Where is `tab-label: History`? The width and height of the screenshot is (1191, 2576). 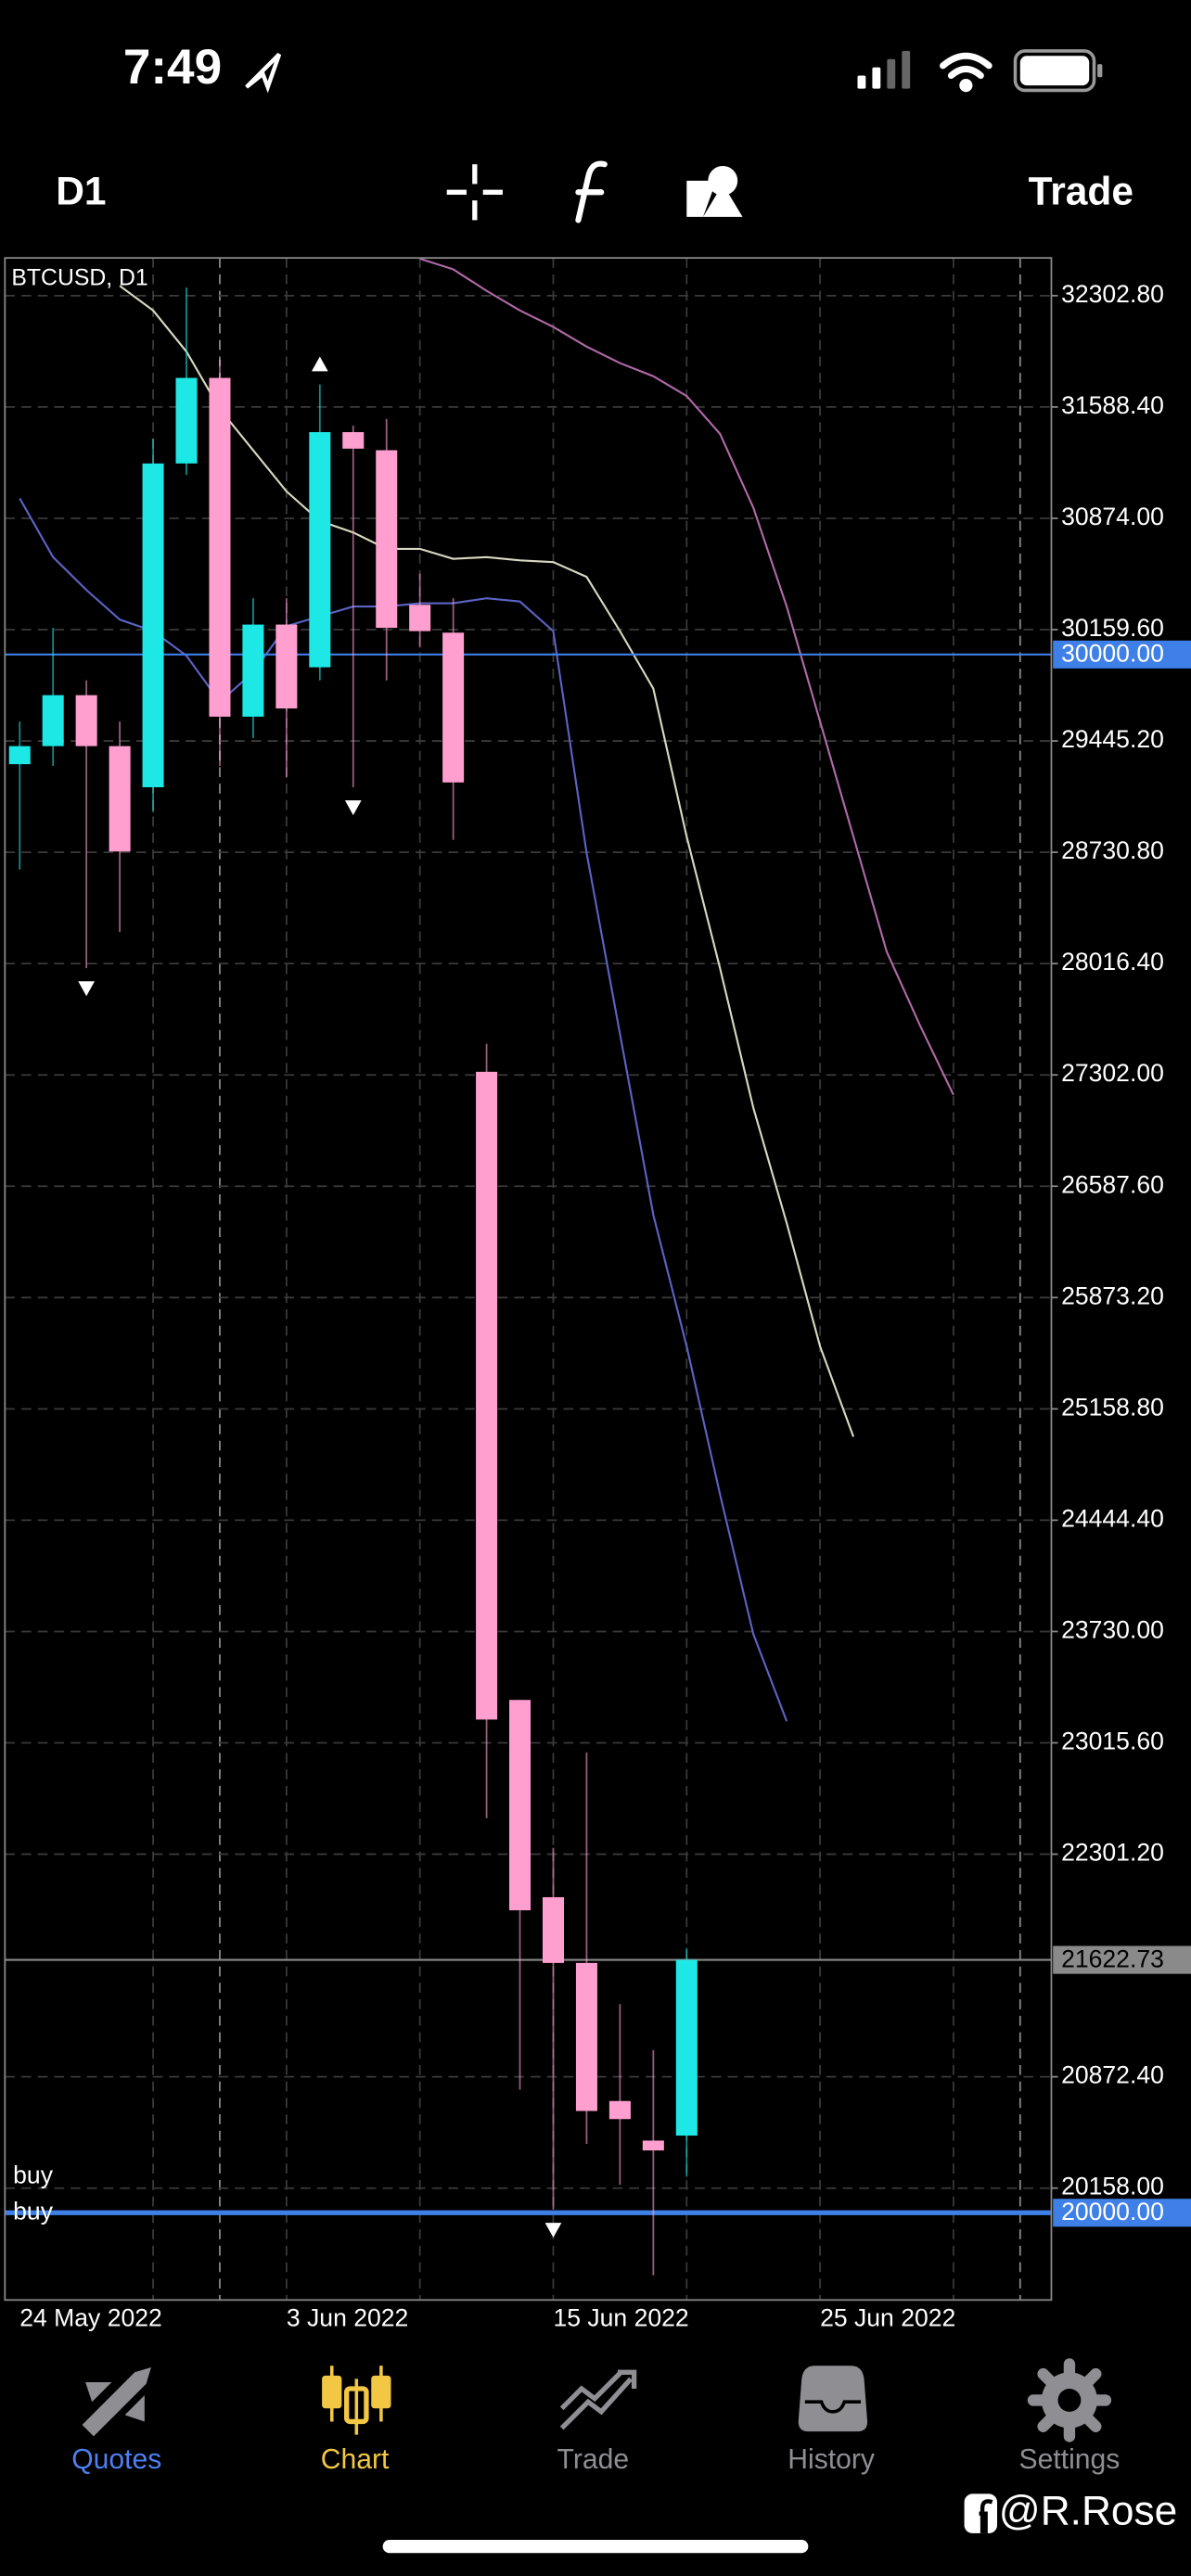 tab-label: History is located at coordinates (831, 2460).